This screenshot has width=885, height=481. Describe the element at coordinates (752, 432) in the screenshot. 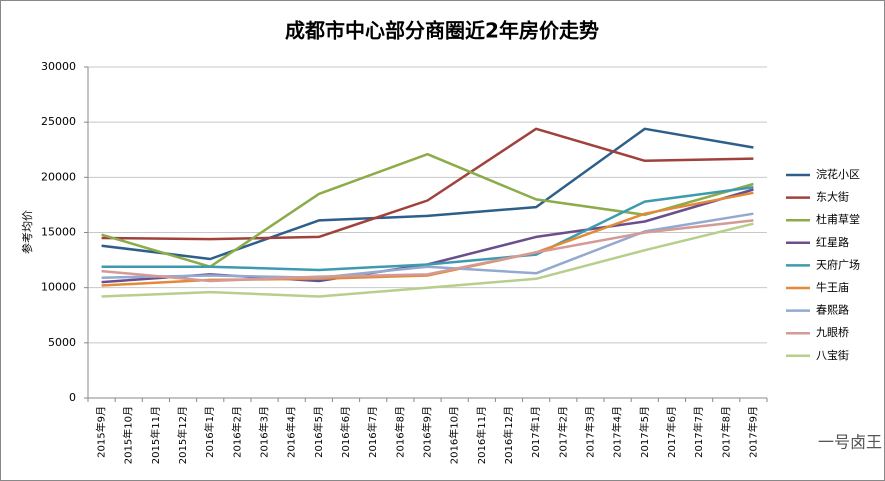

I see `x-tick-label: 2017年9月` at that location.